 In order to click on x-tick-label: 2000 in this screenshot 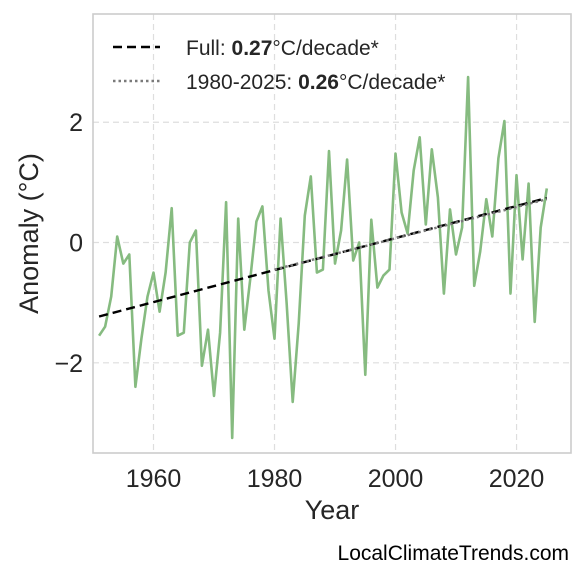, I will do `click(396, 479)`.